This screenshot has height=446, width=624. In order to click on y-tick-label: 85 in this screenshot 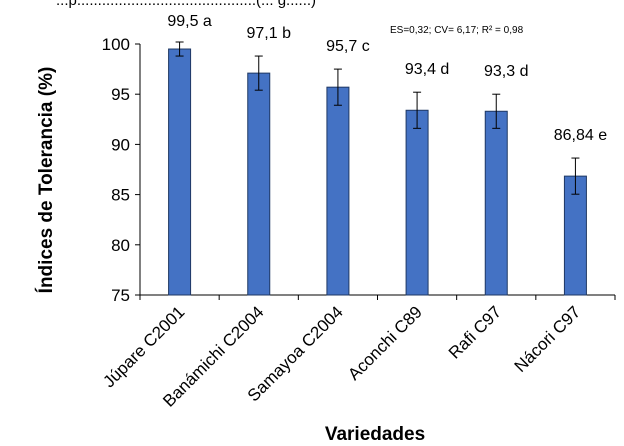, I will do `click(120, 195)`.